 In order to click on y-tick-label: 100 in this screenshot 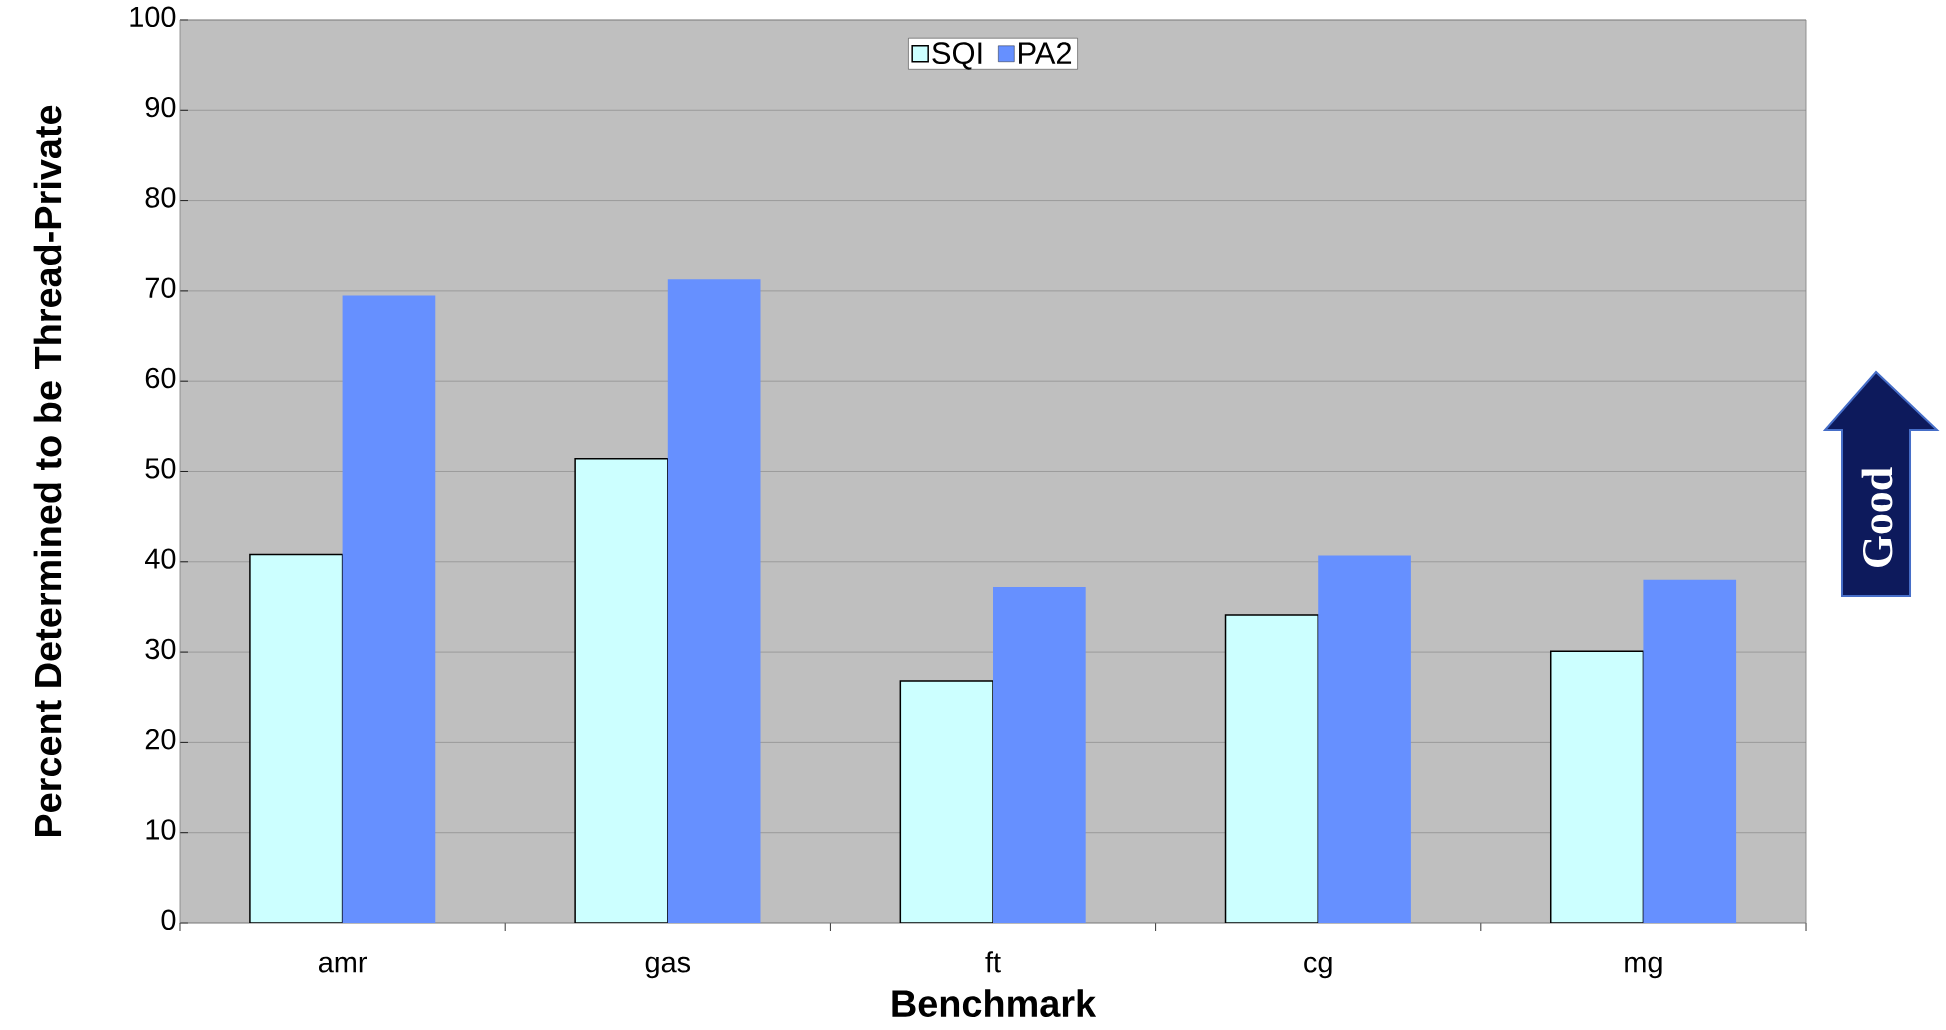, I will do `click(153, 17)`.